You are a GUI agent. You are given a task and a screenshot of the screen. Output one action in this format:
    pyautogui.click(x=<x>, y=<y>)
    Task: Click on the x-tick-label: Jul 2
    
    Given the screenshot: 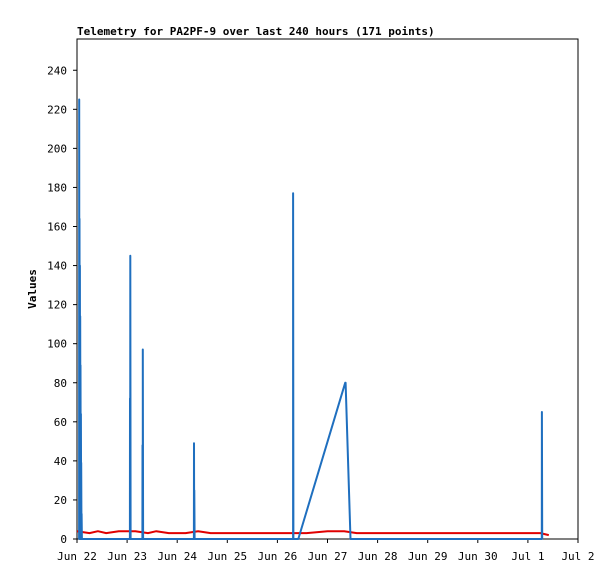 What is the action you would take?
    pyautogui.click(x=577, y=556)
    